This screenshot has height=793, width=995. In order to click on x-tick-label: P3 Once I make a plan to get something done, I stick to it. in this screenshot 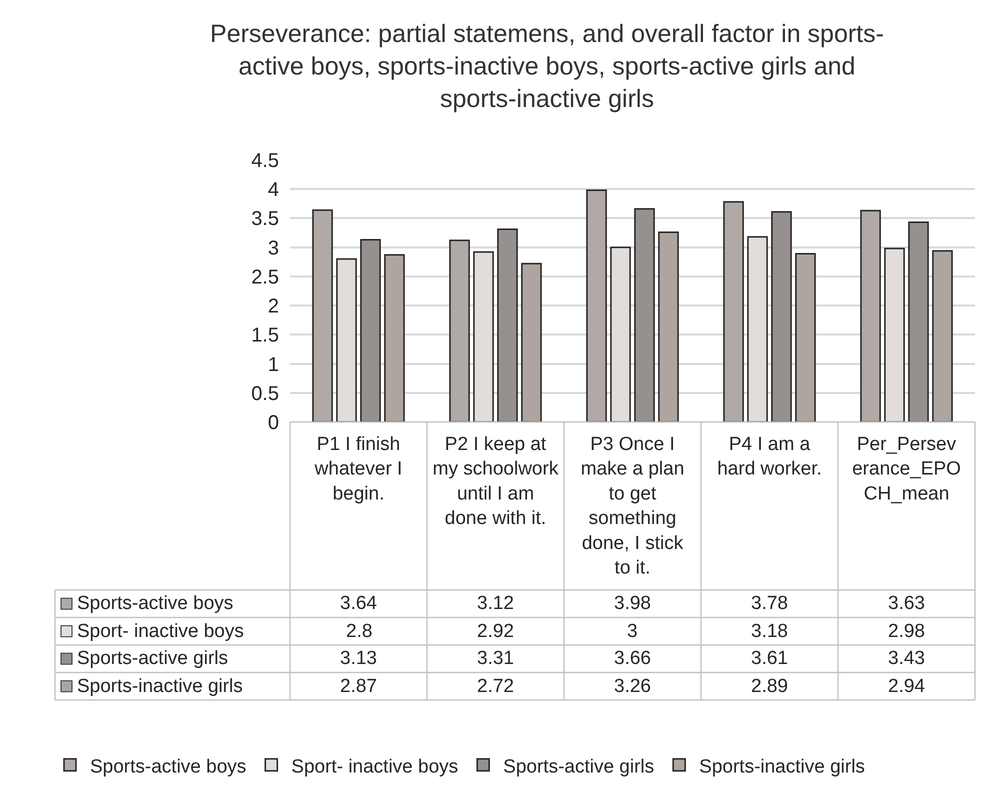, I will do `click(632, 506)`.